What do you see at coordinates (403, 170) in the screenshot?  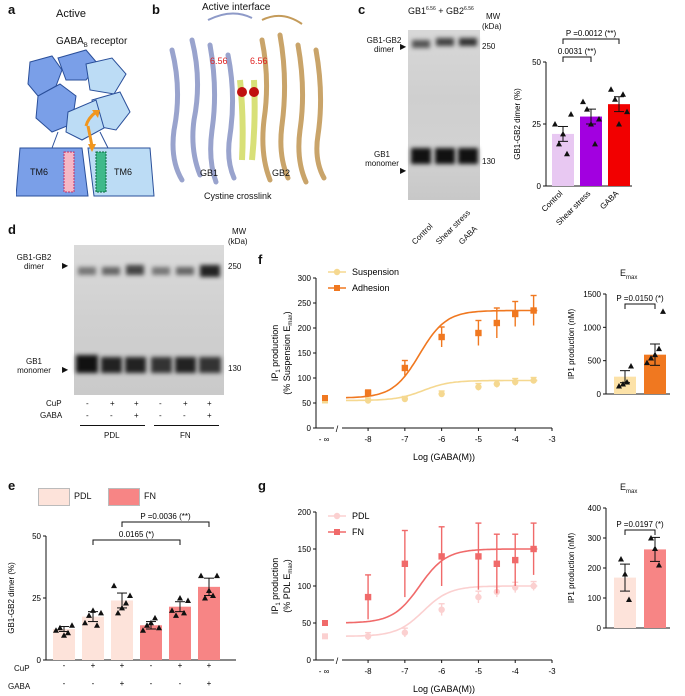 I see `monomer-arrow: ▶` at bounding box center [403, 170].